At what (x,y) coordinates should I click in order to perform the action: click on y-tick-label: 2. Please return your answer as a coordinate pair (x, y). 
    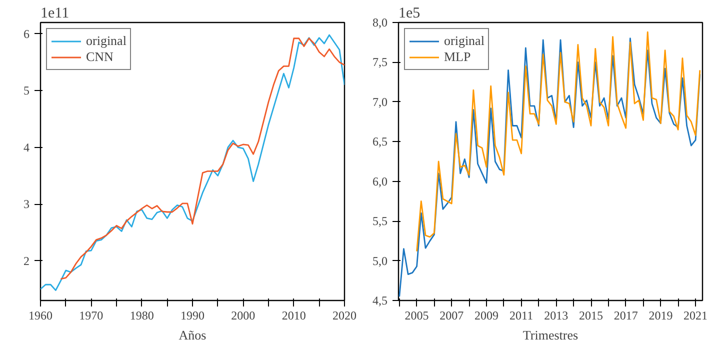
    Looking at the image, I should click on (27, 261).